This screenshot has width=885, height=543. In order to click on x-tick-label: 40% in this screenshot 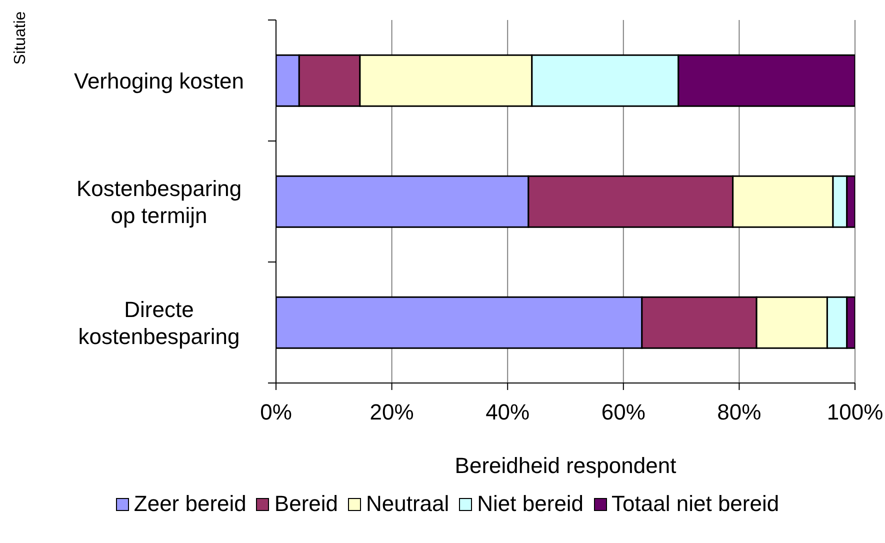, I will do `click(508, 412)`.